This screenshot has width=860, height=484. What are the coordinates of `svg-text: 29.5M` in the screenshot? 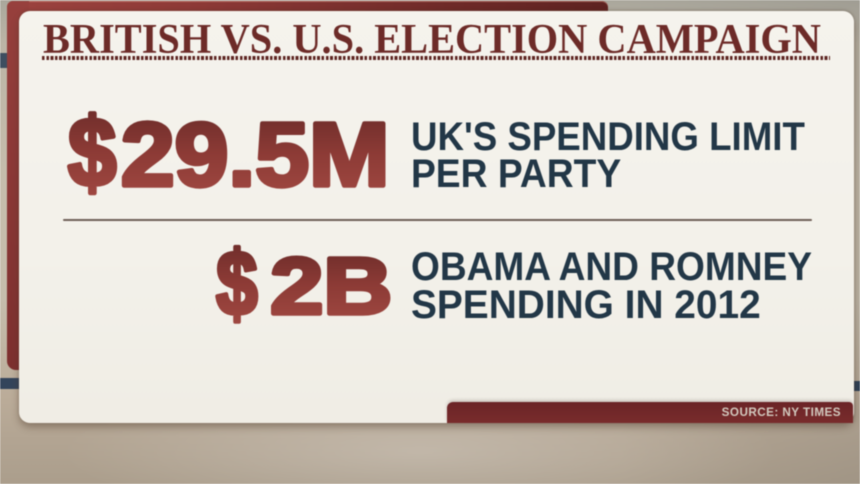 It's located at (255, 154).